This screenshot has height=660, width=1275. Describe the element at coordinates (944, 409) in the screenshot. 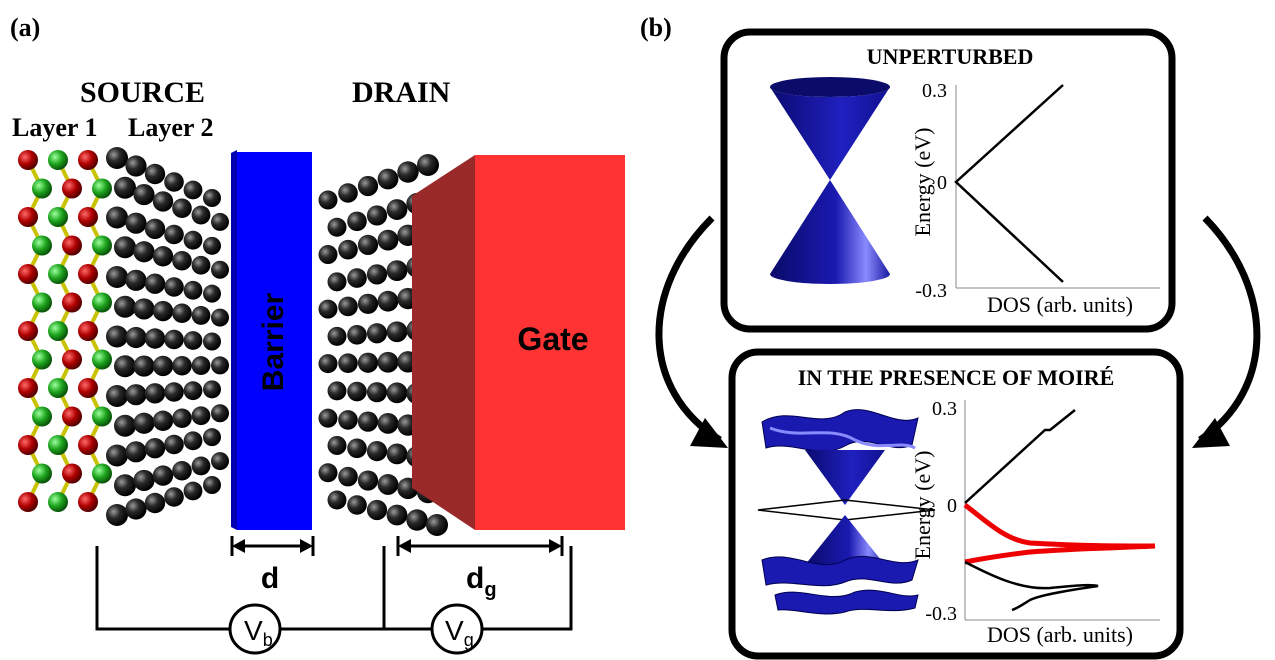

I see `bottom-ytick-0.3: 0.3` at that location.